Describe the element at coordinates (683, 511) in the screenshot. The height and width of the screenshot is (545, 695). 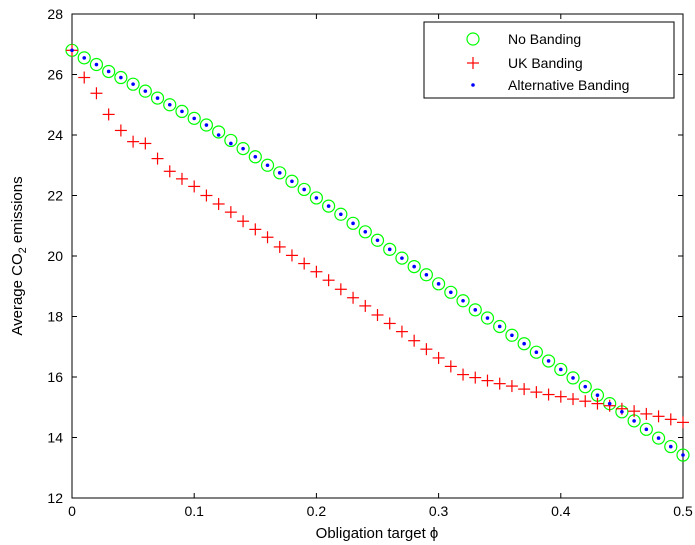
I see `x-tick-label: 0.5` at that location.